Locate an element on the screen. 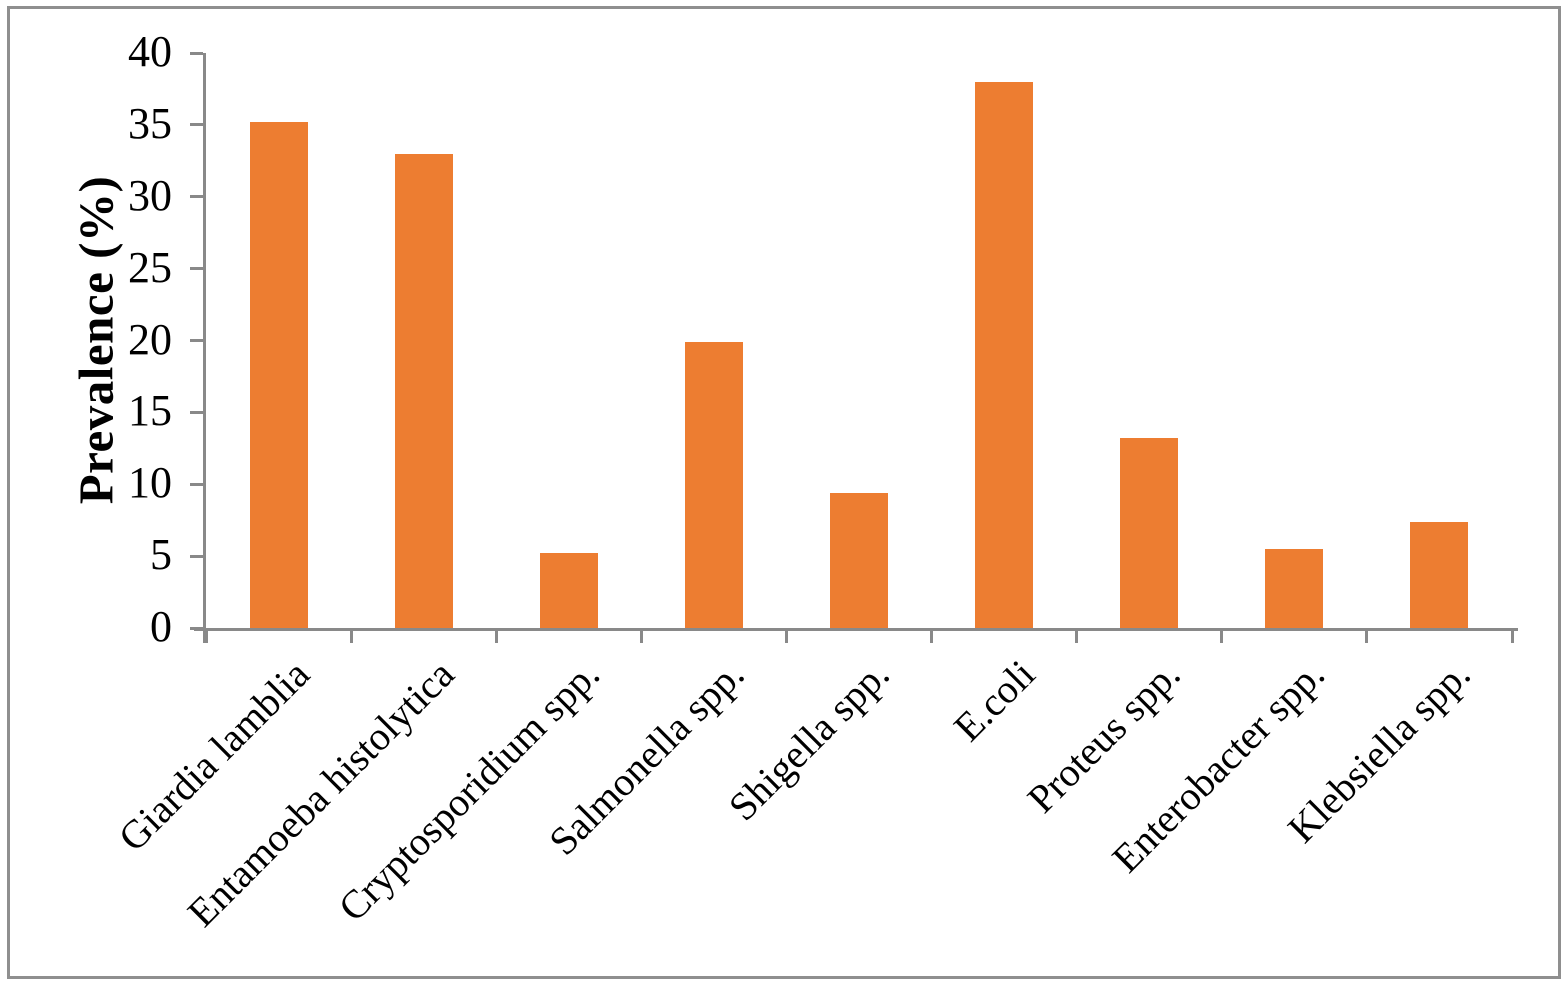  y-tick-label: 30 is located at coordinates (150, 195).